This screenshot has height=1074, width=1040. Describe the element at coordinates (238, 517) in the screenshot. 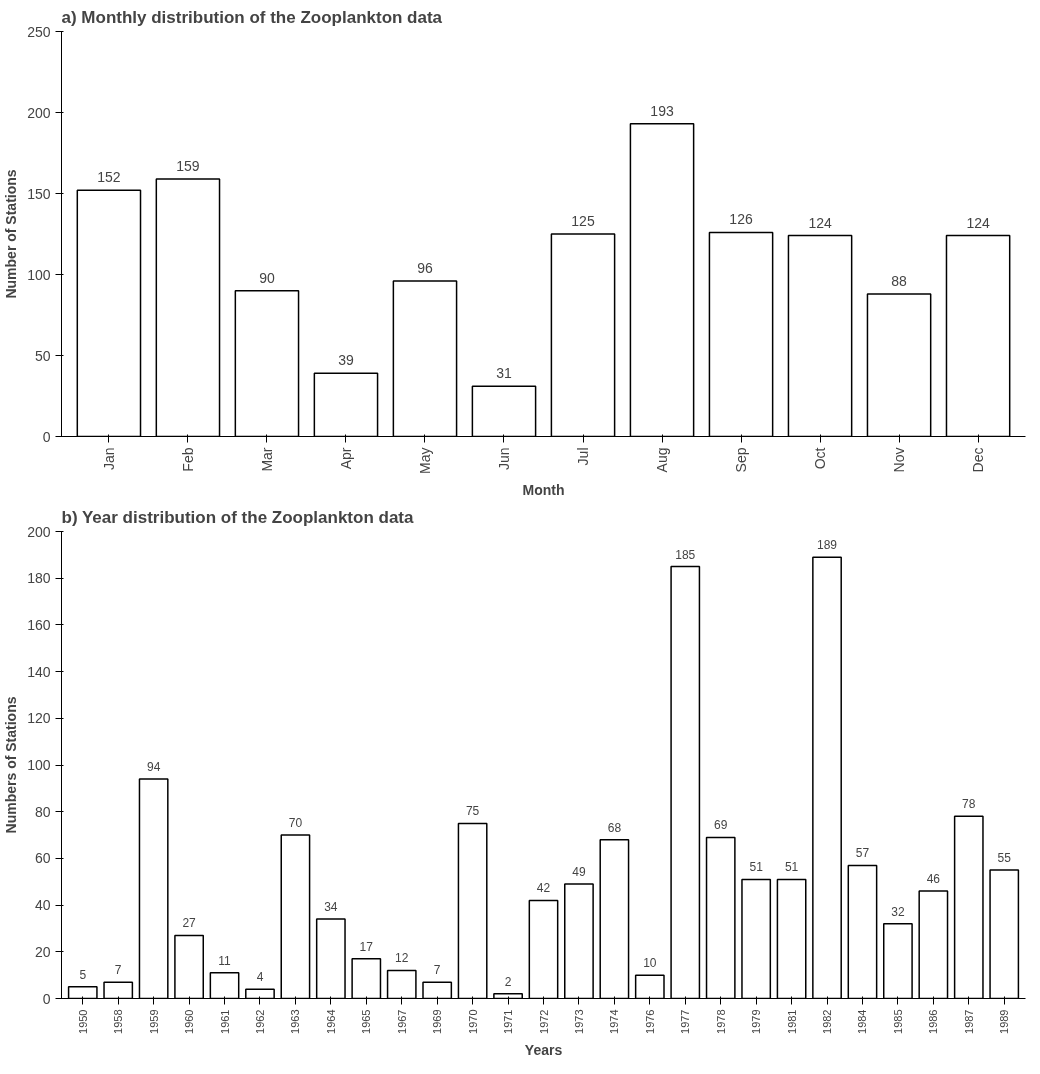

I see `chart-title: b) Year distribution of the Zooplankton data` at that location.